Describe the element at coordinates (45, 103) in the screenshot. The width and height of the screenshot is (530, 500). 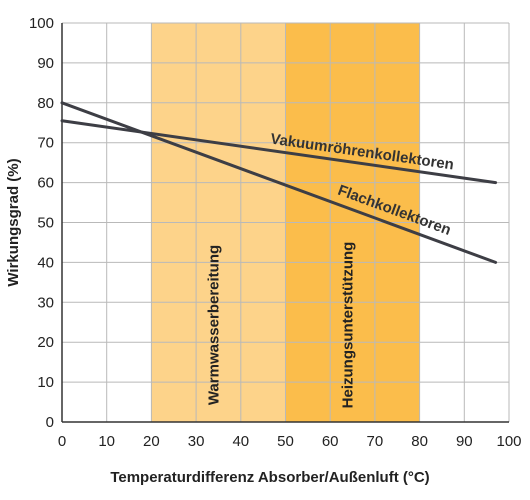
I see `y-tick-label: 80` at that location.